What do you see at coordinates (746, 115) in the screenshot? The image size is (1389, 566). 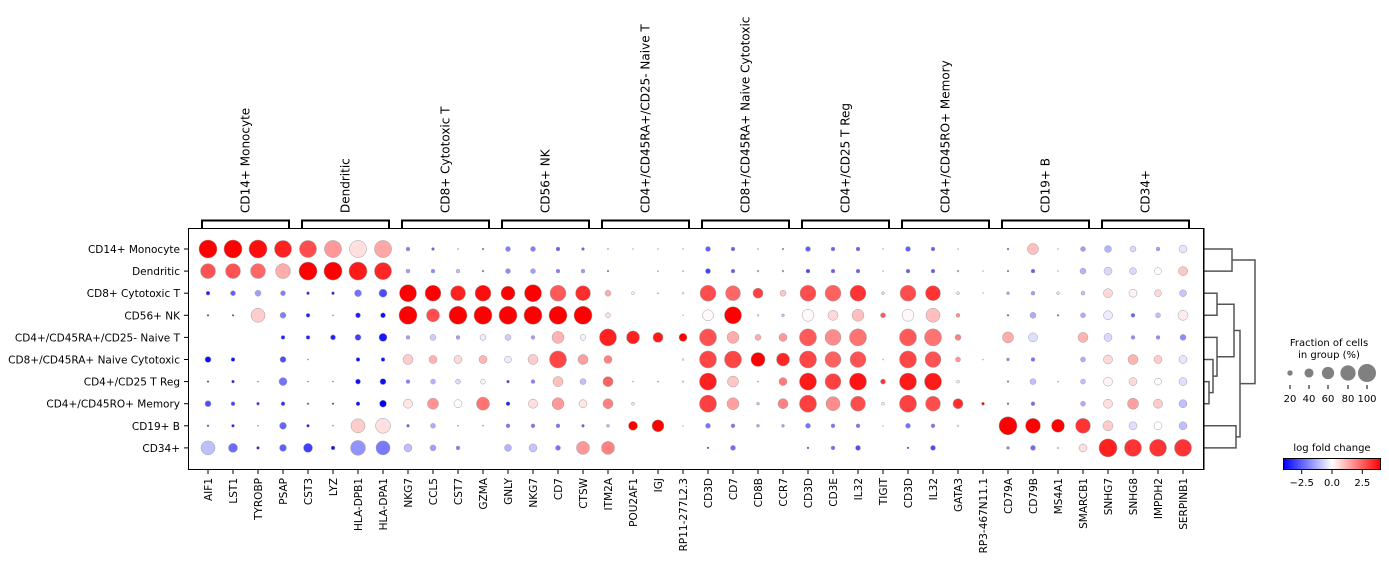 I see `gene-group-label: CD8+/CD45RA+ Naive Cytotoxic` at bounding box center [746, 115].